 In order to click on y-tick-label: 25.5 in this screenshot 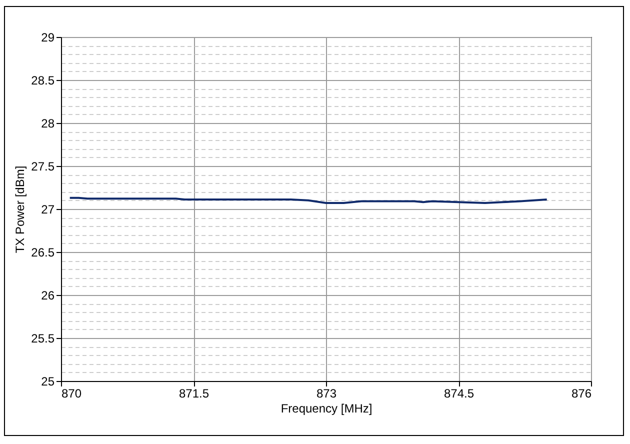, I will do `click(43, 339)`.